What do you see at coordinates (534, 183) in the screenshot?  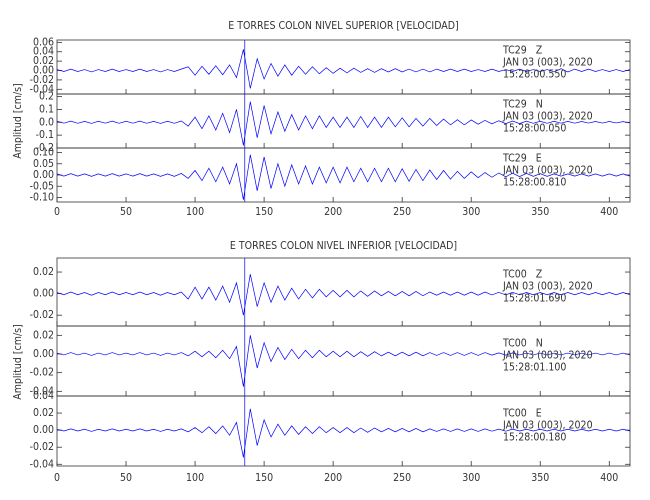 I see `time-label: 15:28:00.810` at bounding box center [534, 183].